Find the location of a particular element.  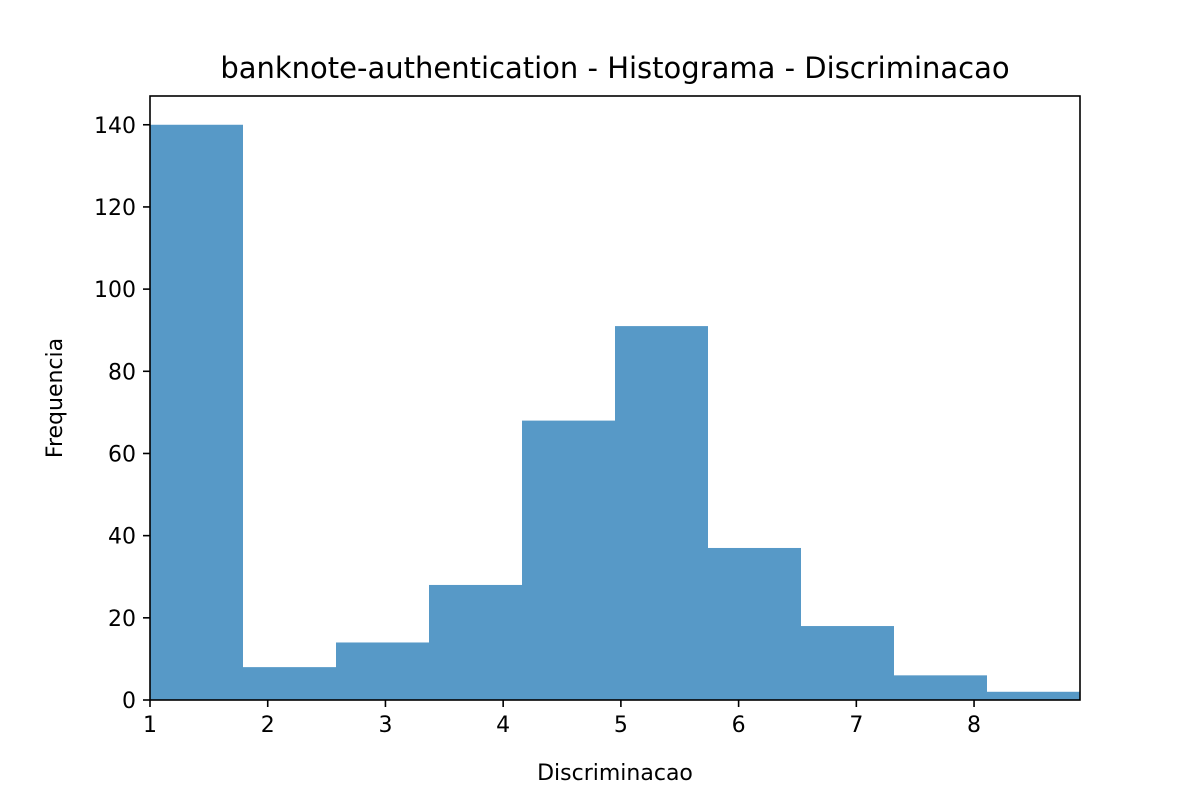

x-tick-label: 3 is located at coordinates (385, 725).